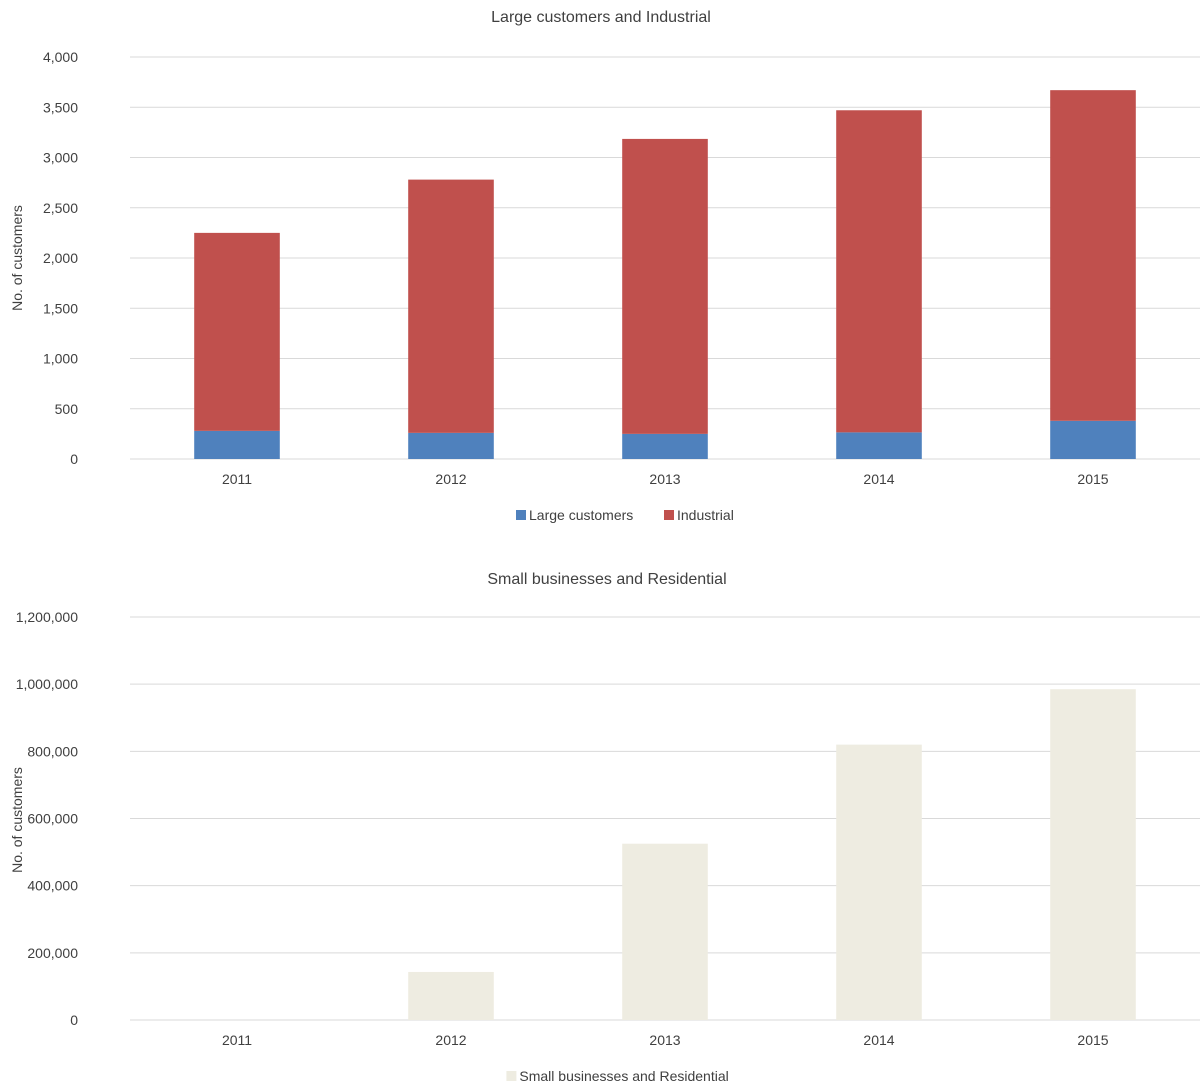 This screenshot has width=1203, height=1090. Describe the element at coordinates (60, 57) in the screenshot. I see `y-tick-label: 4,000` at that location.